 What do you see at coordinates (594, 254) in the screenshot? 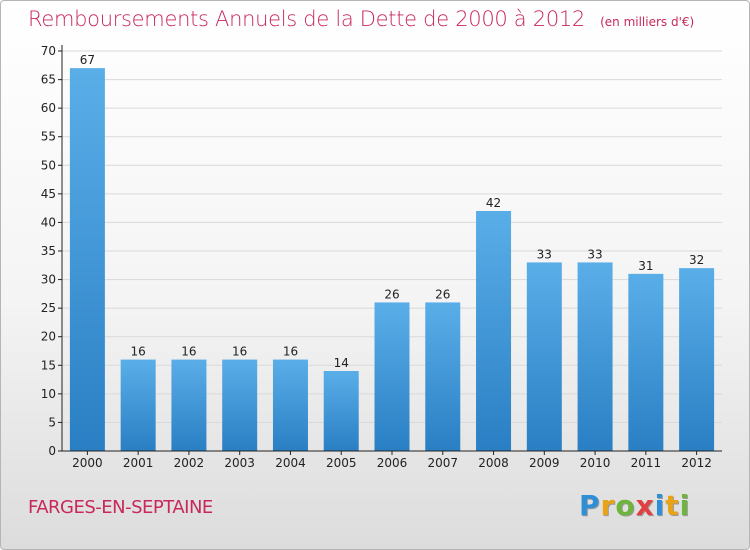
I see `data-label-2010: 33` at bounding box center [594, 254].